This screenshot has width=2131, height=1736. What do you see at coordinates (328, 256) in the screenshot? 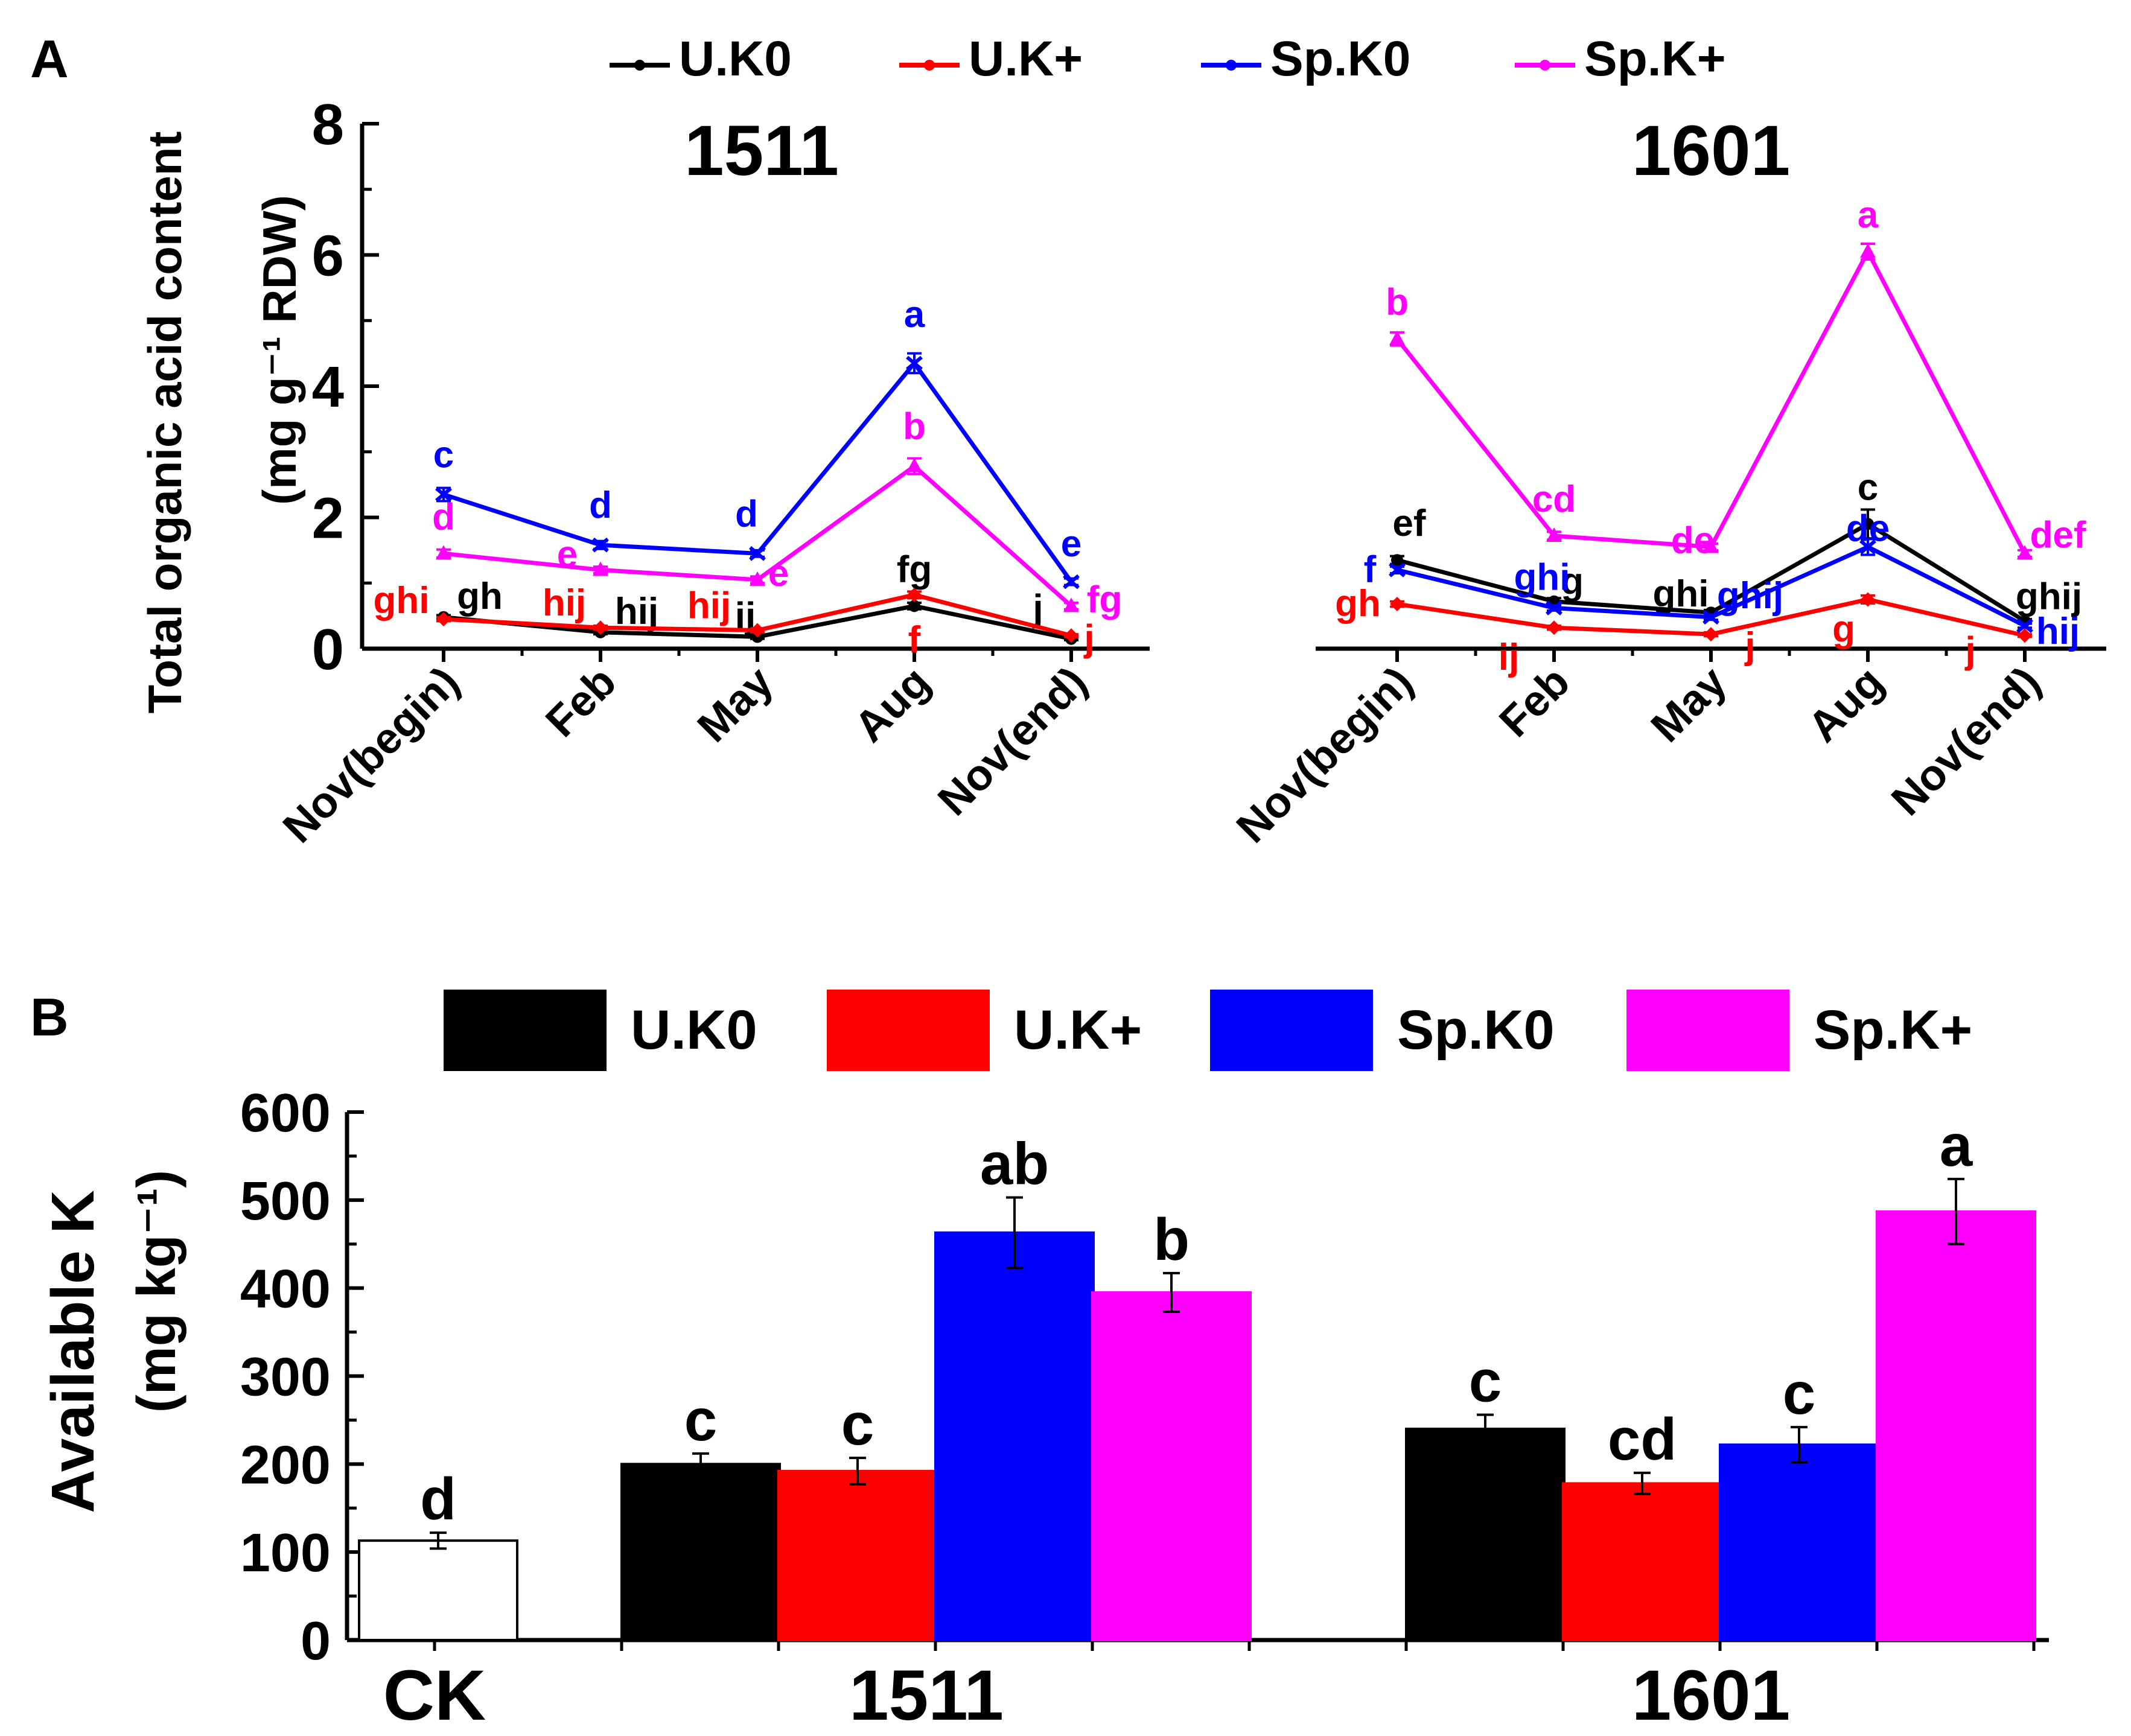
I see `y-tick-label: 6` at bounding box center [328, 256].